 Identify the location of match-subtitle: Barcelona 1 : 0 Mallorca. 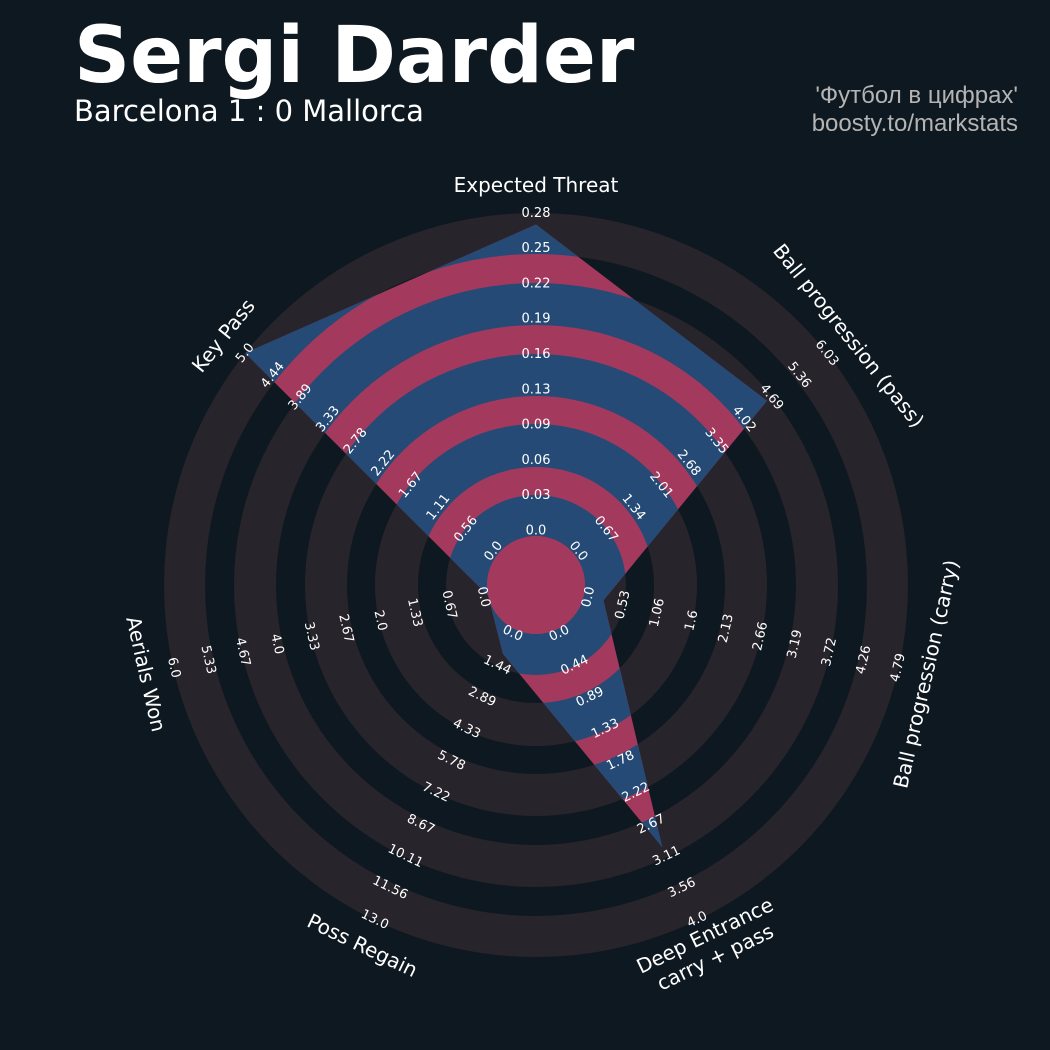
(249, 111).